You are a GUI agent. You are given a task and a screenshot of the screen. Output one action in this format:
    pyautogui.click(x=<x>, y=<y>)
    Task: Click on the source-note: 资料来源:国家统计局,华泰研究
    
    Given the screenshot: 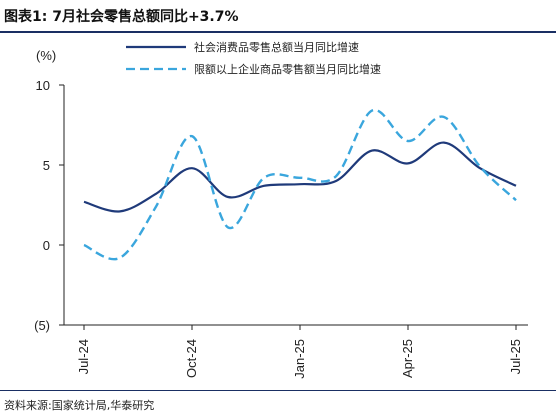 What is the action you would take?
    pyautogui.click(x=79, y=405)
    